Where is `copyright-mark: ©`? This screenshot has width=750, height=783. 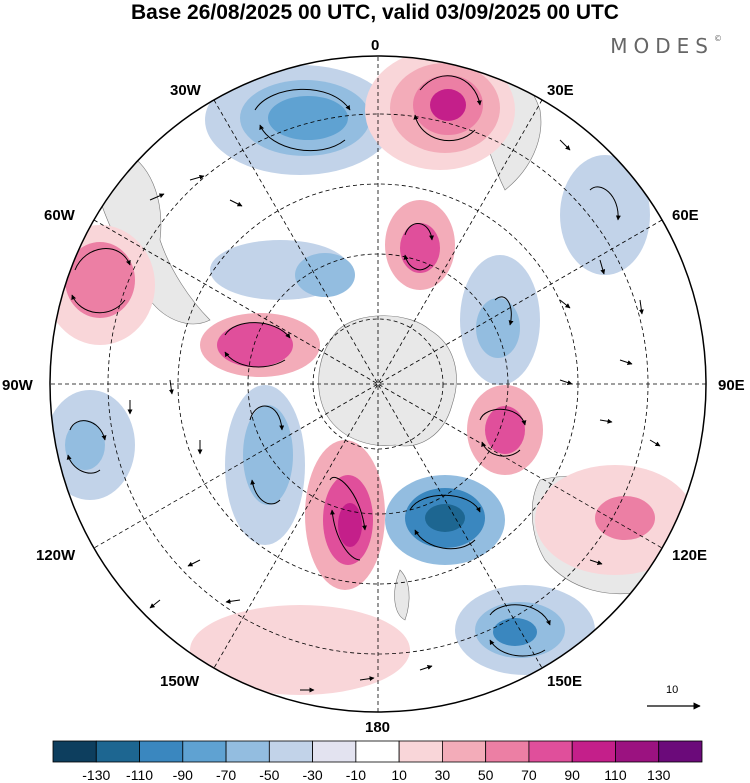 copyright-mark: © is located at coordinates (718, 38).